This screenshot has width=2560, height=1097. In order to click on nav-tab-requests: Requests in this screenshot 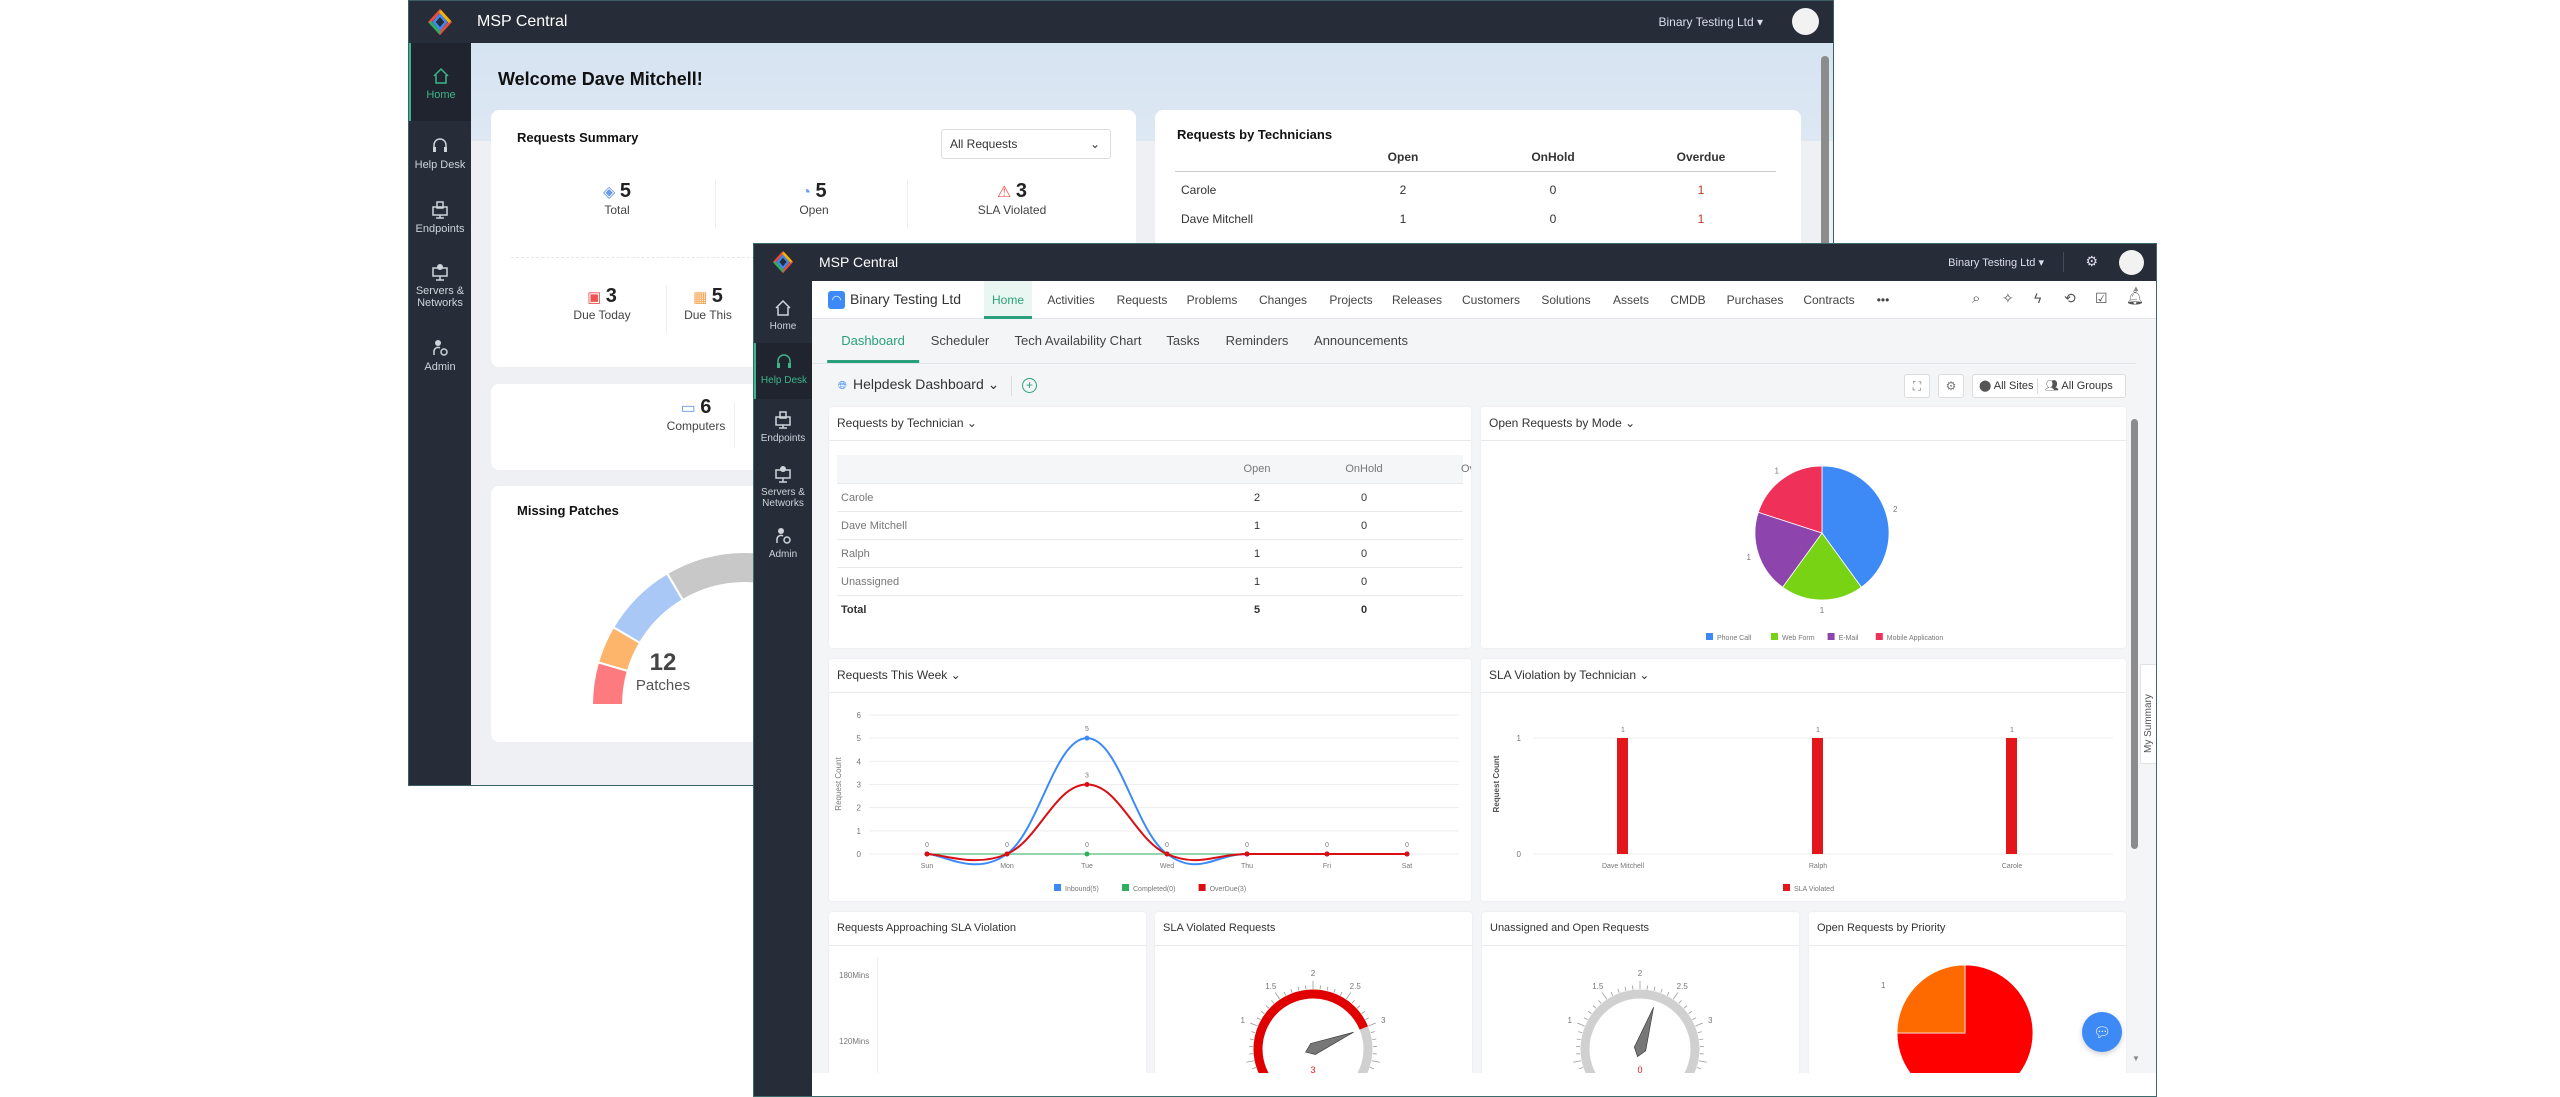, I will do `click(1142, 300)`.